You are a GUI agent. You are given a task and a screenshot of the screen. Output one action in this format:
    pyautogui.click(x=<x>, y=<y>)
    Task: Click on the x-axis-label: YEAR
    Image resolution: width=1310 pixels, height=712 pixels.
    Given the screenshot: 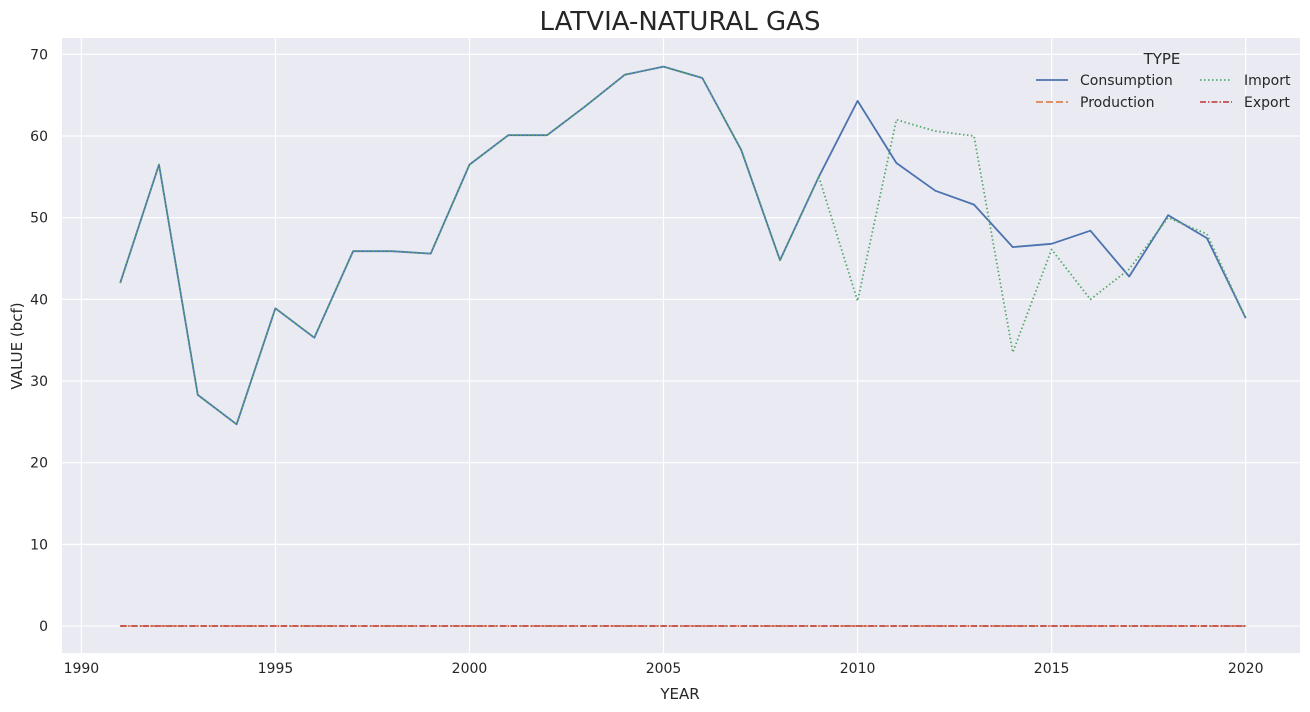 What is the action you would take?
    pyautogui.click(x=679, y=694)
    